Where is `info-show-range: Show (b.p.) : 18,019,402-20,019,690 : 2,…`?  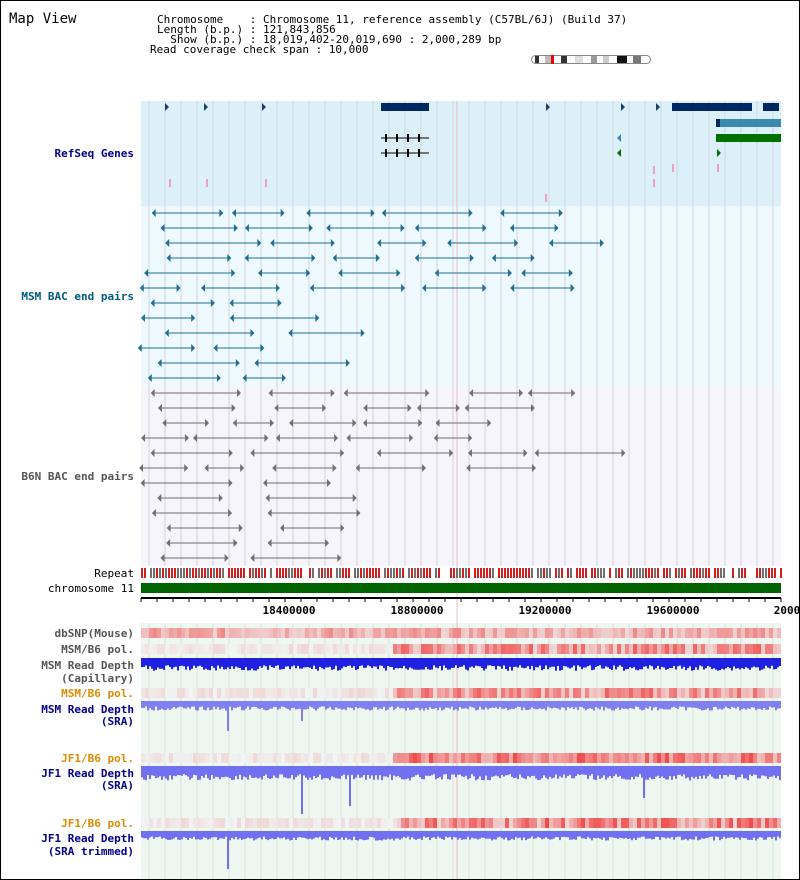
info-show-range: Show (b.p.) : 18,019,402-20,019,690 : 2,… is located at coordinates (329, 39).